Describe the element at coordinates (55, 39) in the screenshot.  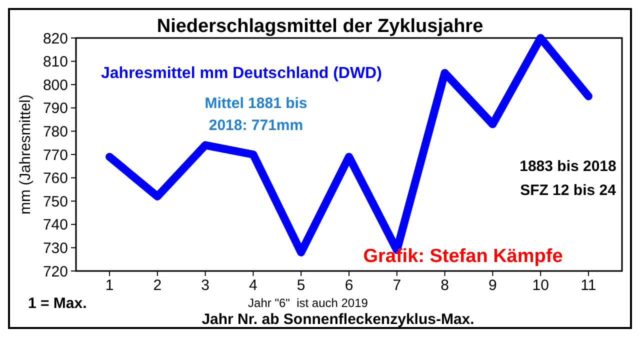
I see `y-tick-label: 820` at that location.